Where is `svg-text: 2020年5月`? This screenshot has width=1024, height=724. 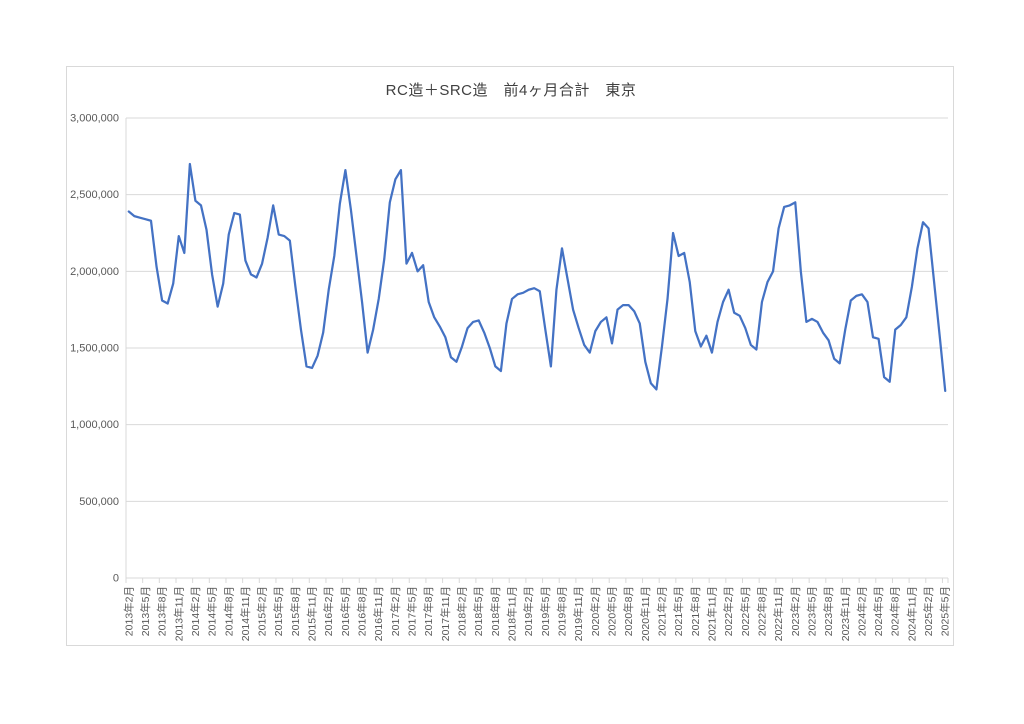 svg-text: 2020年5月 is located at coordinates (611, 611).